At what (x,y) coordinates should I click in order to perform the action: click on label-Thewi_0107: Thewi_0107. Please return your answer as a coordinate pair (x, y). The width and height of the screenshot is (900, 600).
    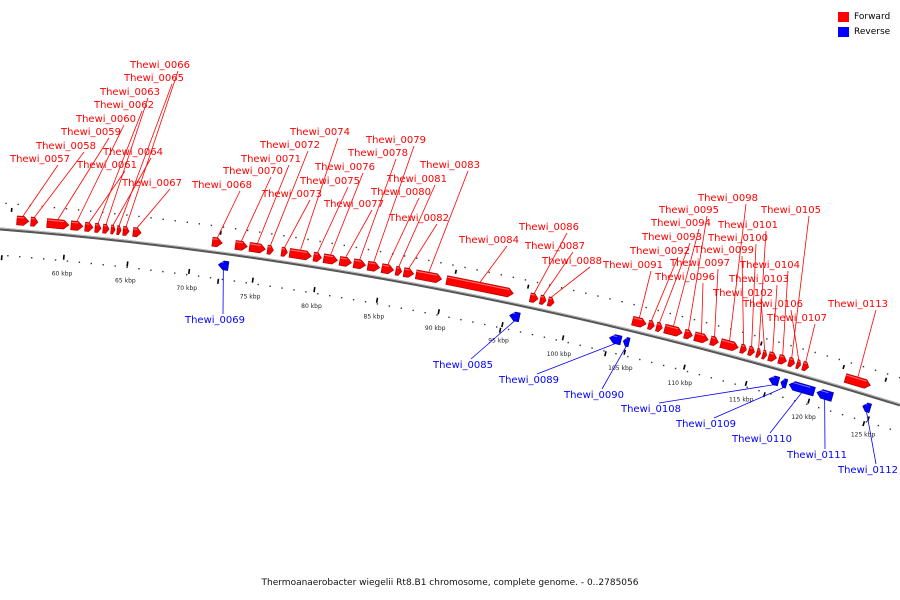
    Looking at the image, I should click on (796, 318).